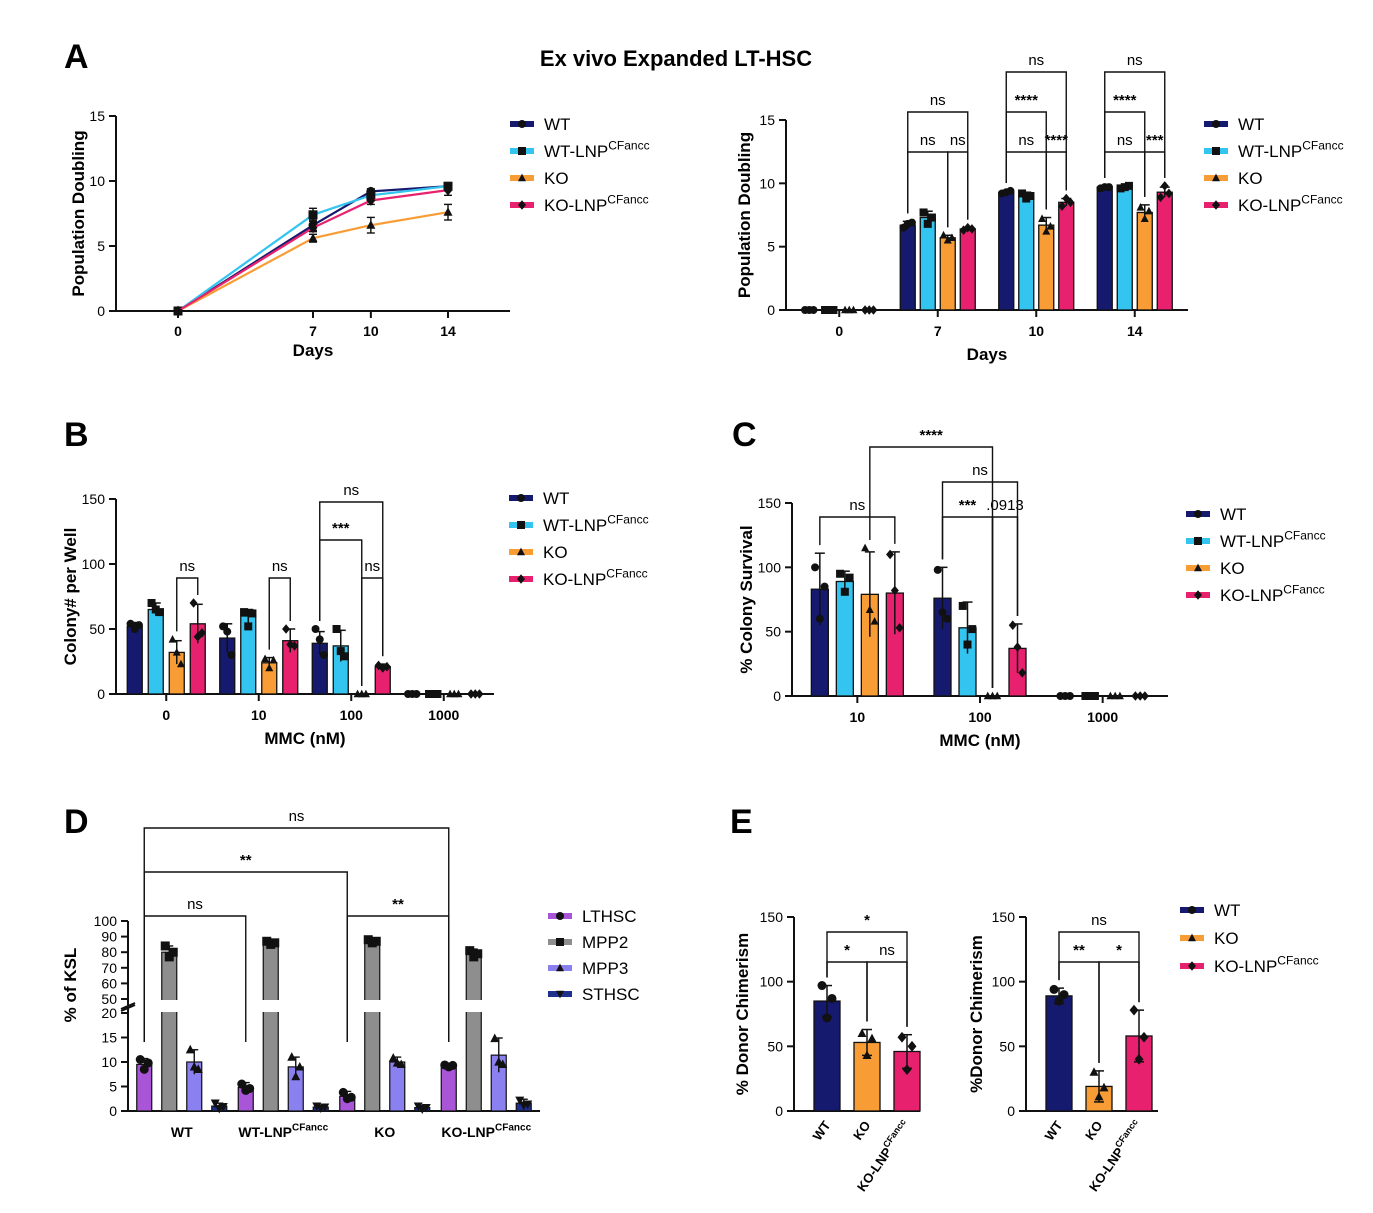 The height and width of the screenshot is (1213, 1373). What do you see at coordinates (938, 331) in the screenshot?
I see `x-tick-label: 7` at bounding box center [938, 331].